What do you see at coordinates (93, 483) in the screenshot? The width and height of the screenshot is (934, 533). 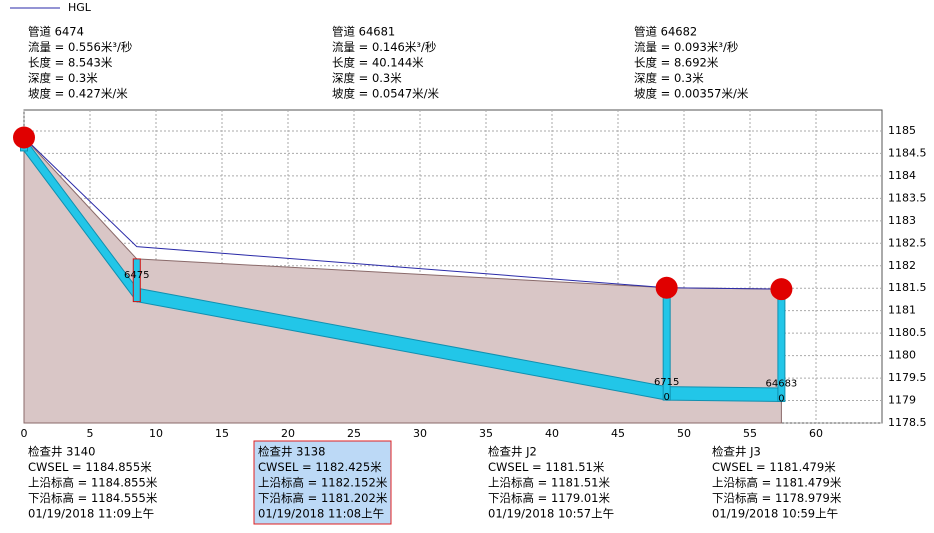 I see `node-info: 上沿标高 = 1184.855米` at bounding box center [93, 483].